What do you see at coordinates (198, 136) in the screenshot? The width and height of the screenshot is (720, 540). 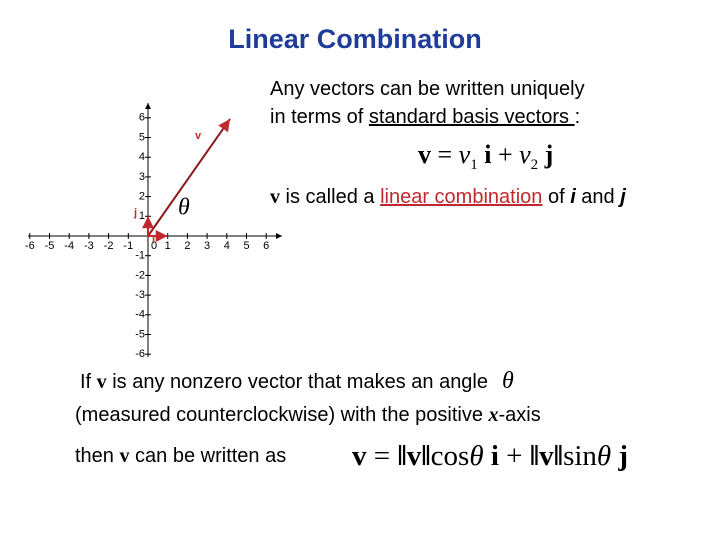 I see `label-v: v` at bounding box center [198, 136].